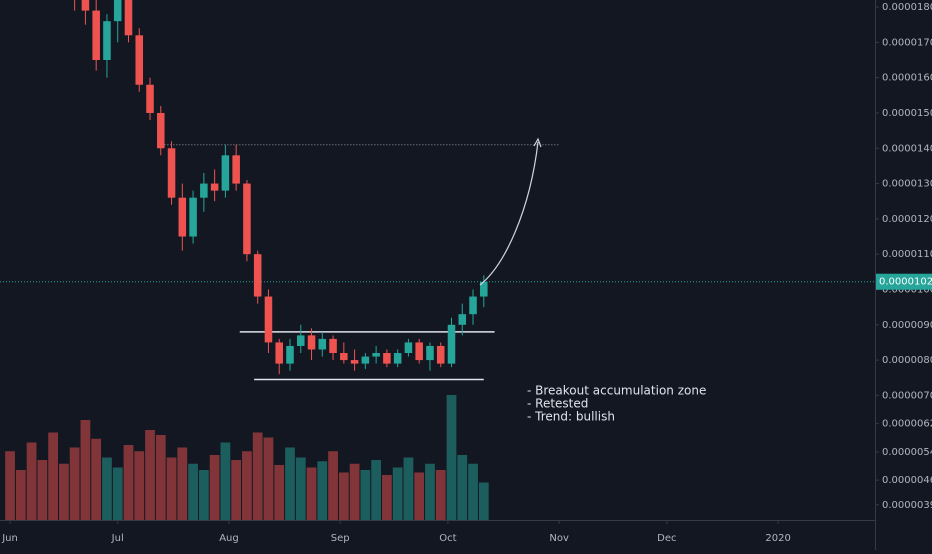 The image size is (932, 554). I want to click on y-tick-label: 0.00000800, so click(907, 360).